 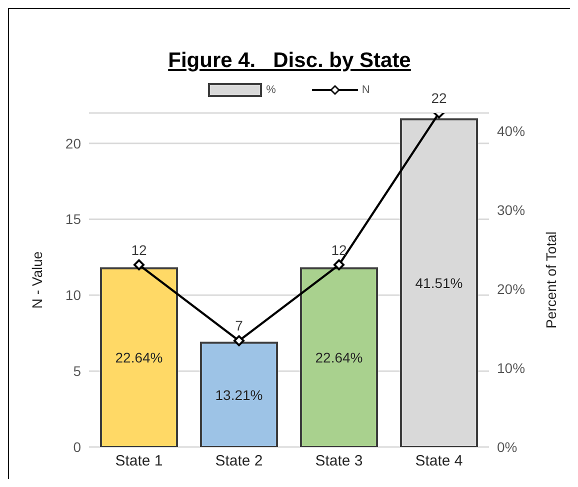 What do you see at coordinates (550, 280) in the screenshot?
I see `y2-axis-title: Percent of Total` at bounding box center [550, 280].